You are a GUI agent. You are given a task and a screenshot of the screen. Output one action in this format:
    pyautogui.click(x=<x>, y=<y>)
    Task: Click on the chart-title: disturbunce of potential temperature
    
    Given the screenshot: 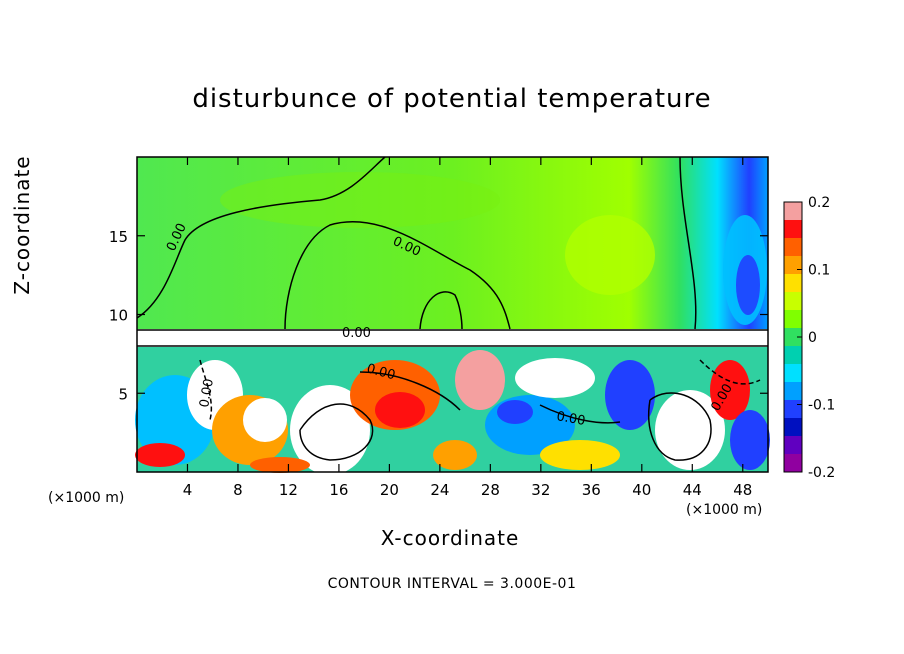 What is the action you would take?
    pyautogui.click(x=452, y=99)
    